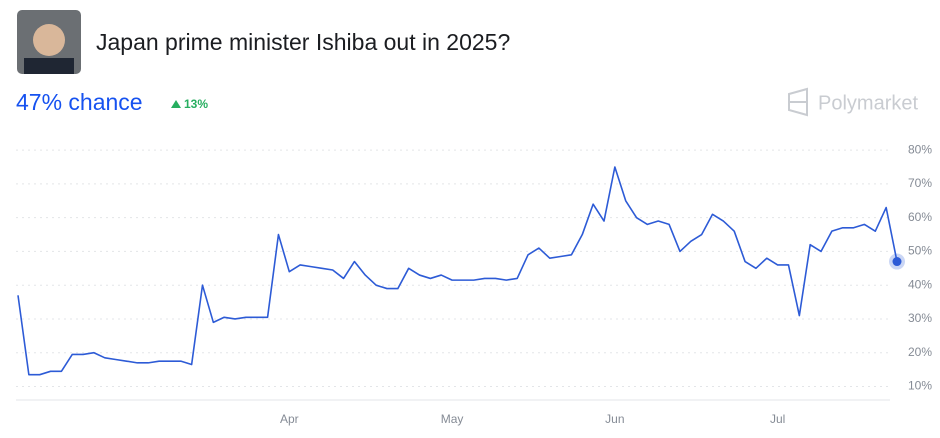  Describe the element at coordinates (798, 102) in the screenshot. I see `brand-logo` at that location.